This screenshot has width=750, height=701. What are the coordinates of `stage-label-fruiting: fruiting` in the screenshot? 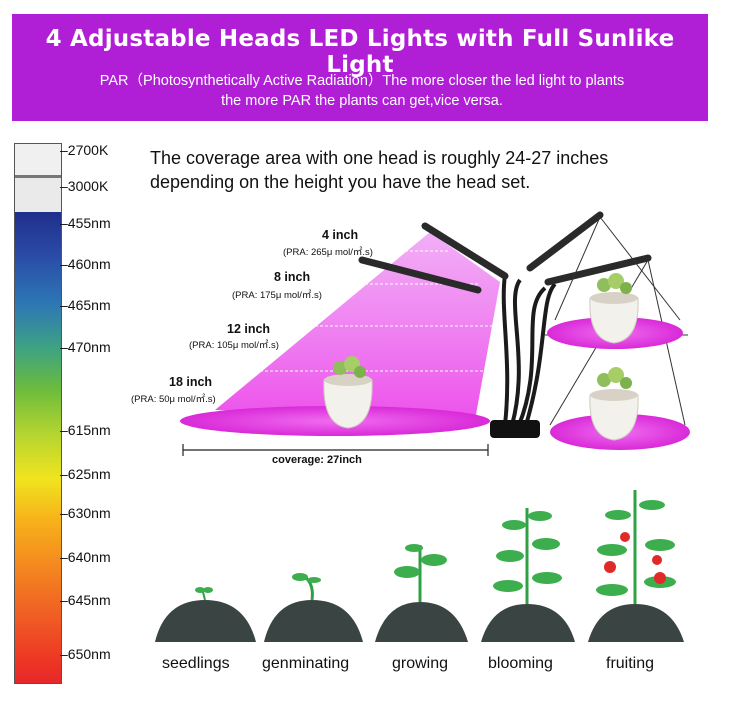 It's located at (630, 663).